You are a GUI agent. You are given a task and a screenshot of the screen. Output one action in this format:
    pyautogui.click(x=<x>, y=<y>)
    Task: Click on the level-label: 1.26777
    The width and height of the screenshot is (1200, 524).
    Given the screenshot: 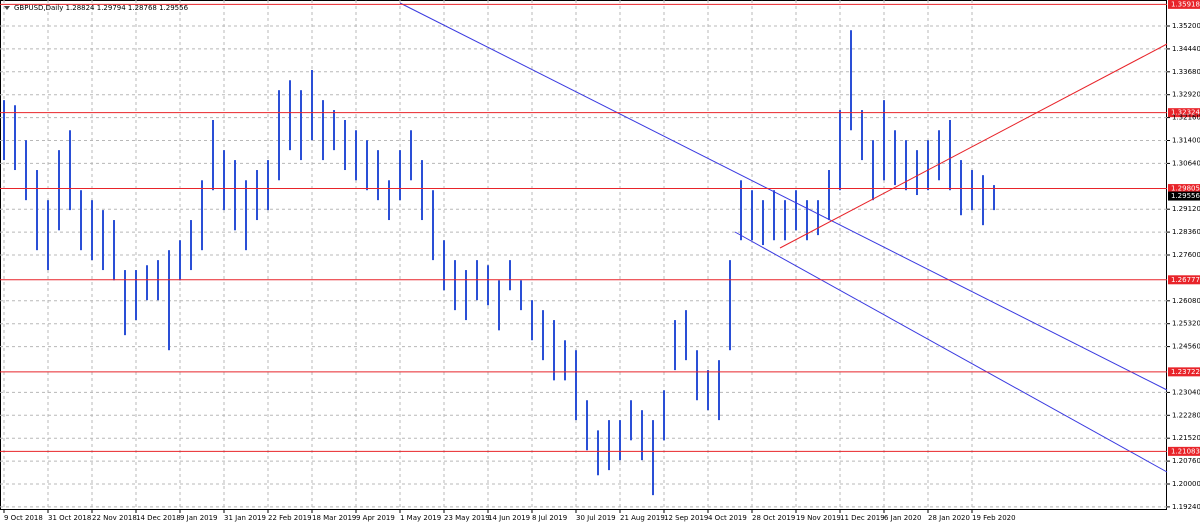 What is the action you would take?
    pyautogui.click(x=1185, y=280)
    